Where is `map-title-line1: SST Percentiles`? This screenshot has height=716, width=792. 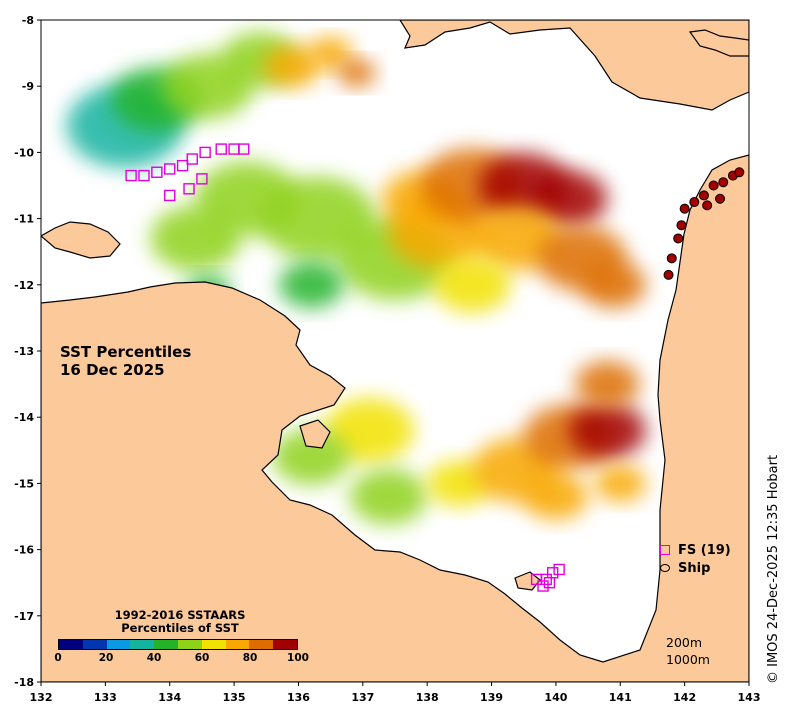
map-title-line1: SST Percentiles is located at coordinates (126, 352).